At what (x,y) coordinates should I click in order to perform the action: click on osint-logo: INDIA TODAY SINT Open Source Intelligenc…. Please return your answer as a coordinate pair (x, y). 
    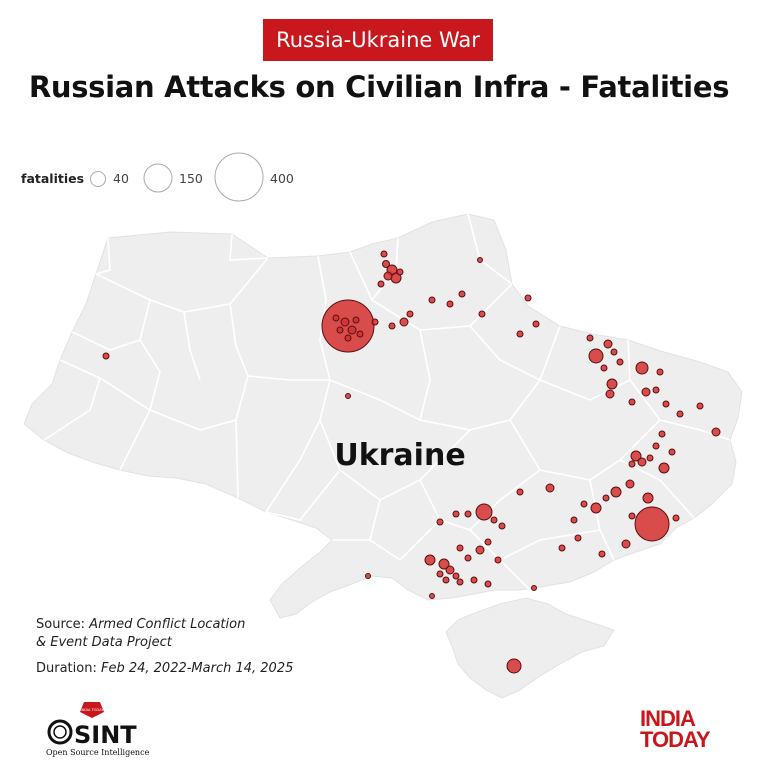
    Looking at the image, I should click on (98, 729).